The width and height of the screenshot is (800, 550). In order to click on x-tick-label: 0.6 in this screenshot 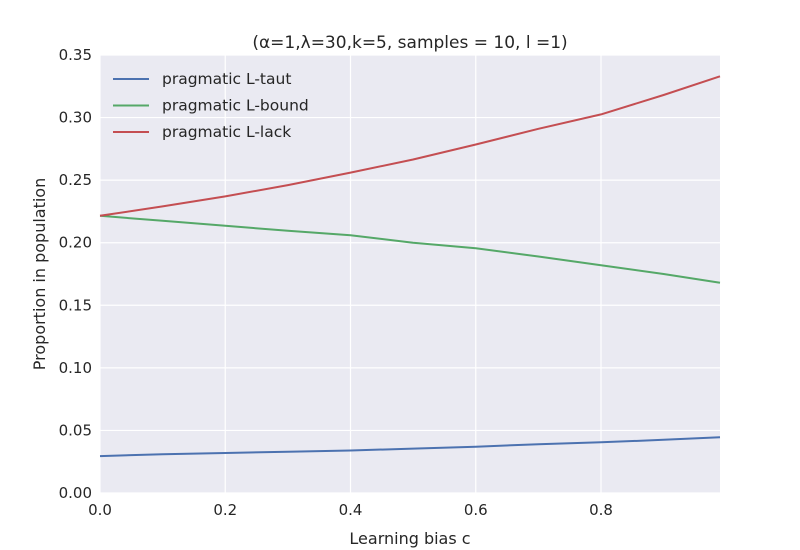, I will do `click(476, 510)`.